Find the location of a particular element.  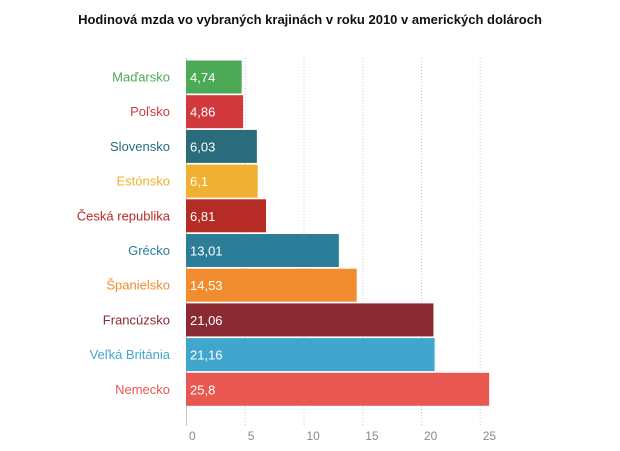

data-label: 4,86 is located at coordinates (202, 112).